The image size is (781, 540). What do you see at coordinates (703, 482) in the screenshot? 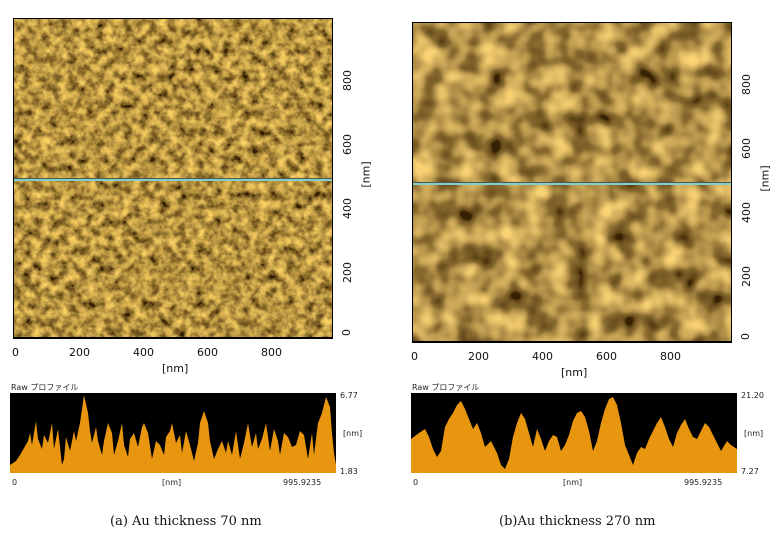
I see `profile-x-end-b: 995.9235` at bounding box center [703, 482].